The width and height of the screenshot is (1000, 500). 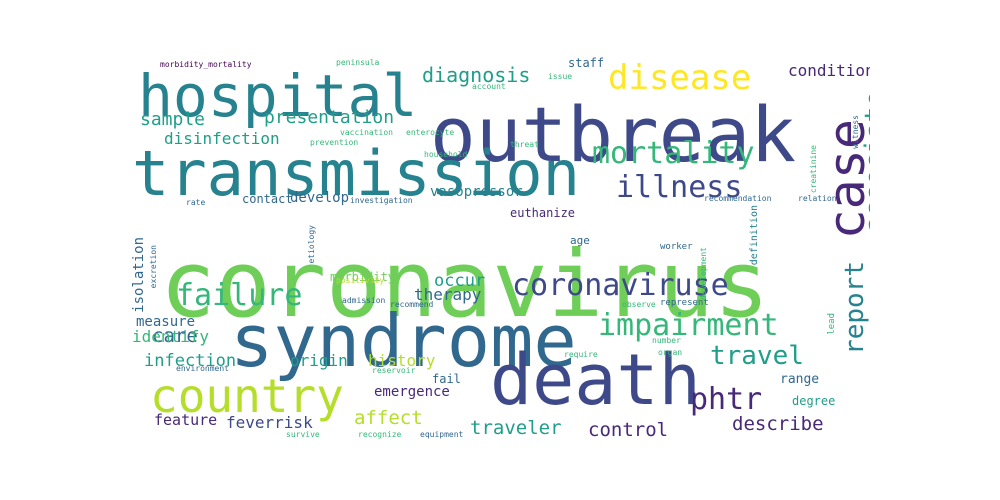 What do you see at coordinates (543, 213) in the screenshot?
I see `word-euthanize: euthanize` at bounding box center [543, 213].